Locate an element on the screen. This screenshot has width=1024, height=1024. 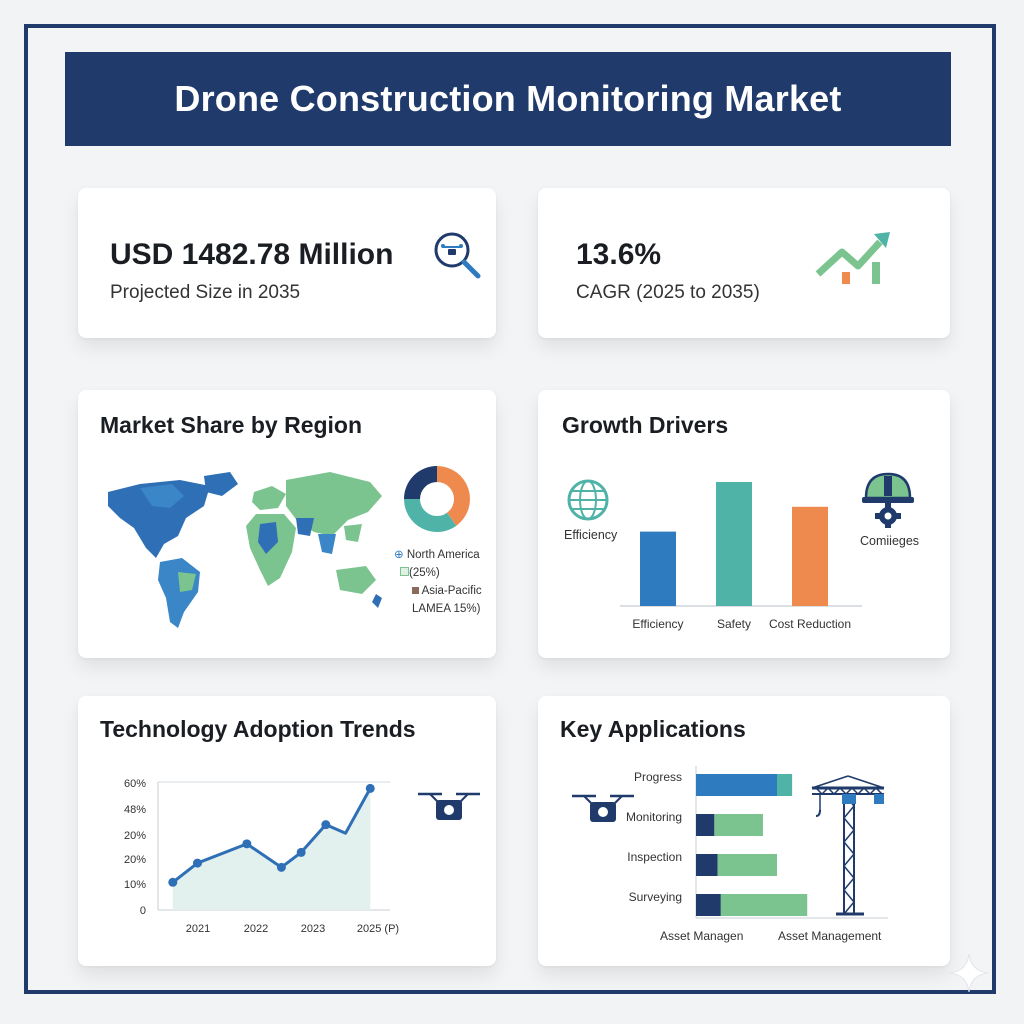
legend-item: LAMEA 15%) is located at coordinates (438, 609).